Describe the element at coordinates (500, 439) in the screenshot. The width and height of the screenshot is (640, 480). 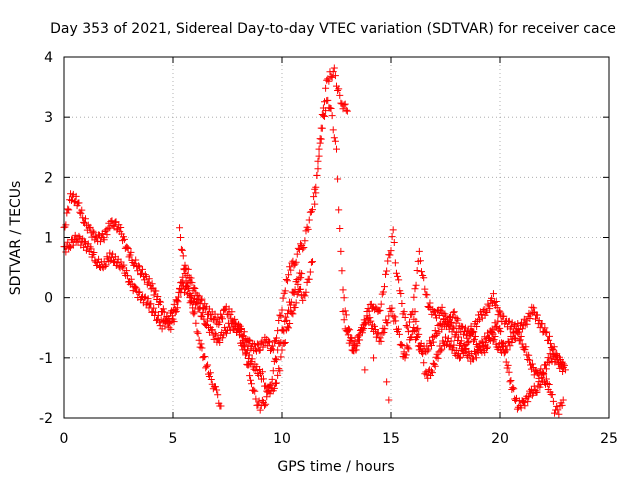
I see `x-tick-label: 20` at that location.